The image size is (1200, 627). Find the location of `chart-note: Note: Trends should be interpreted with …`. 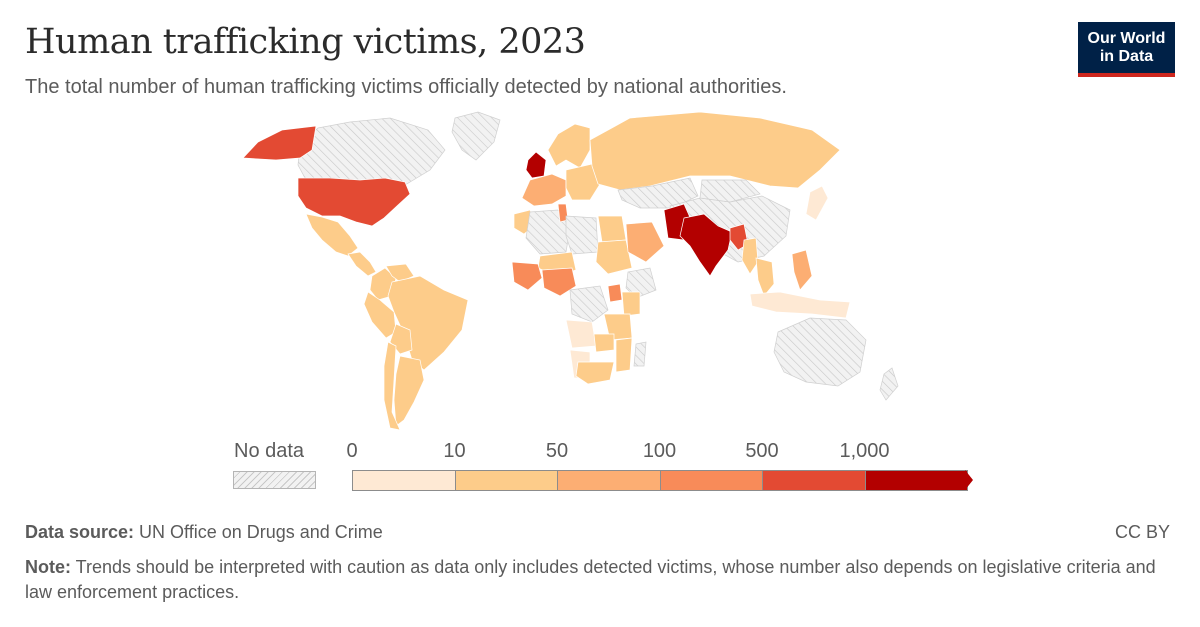

chart-note: Note: Trends should be interpreted with … is located at coordinates (595, 580).